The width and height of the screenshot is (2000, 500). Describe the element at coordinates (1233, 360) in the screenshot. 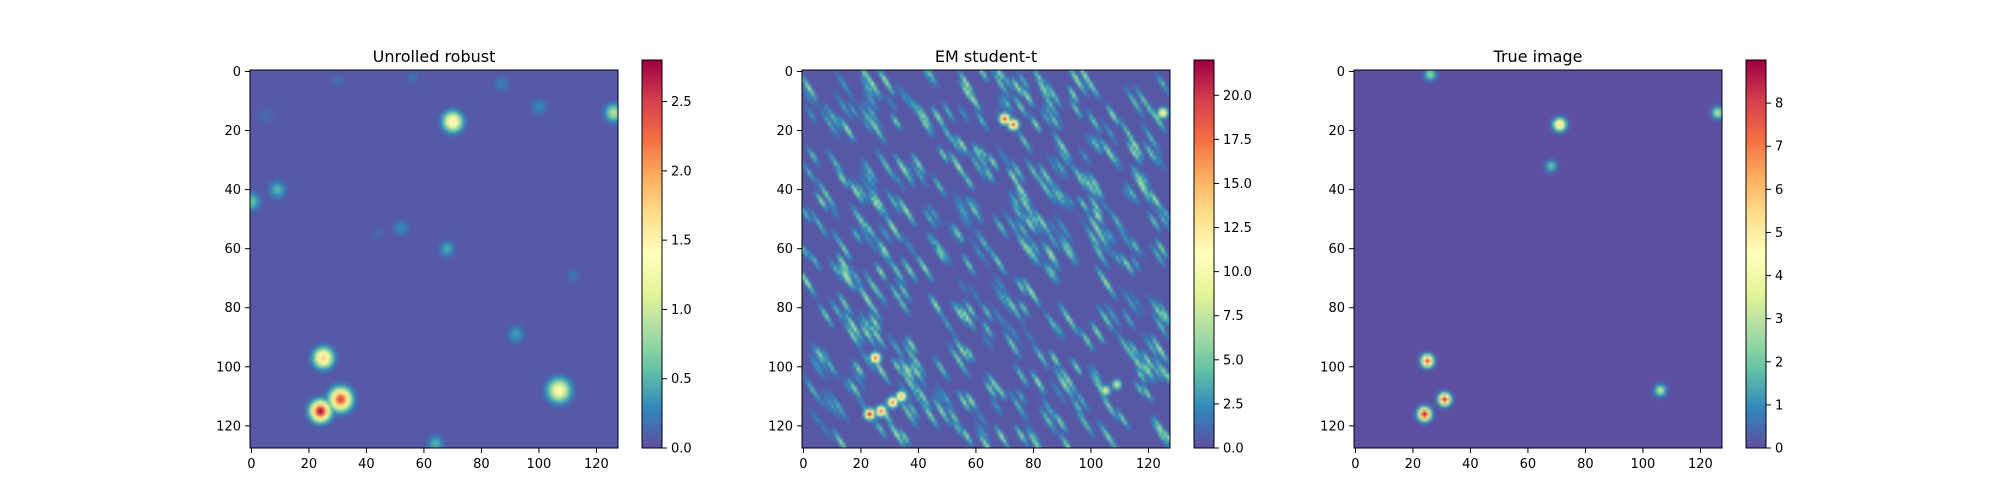

I see `colorbar-tick-label: 5.0` at that location.